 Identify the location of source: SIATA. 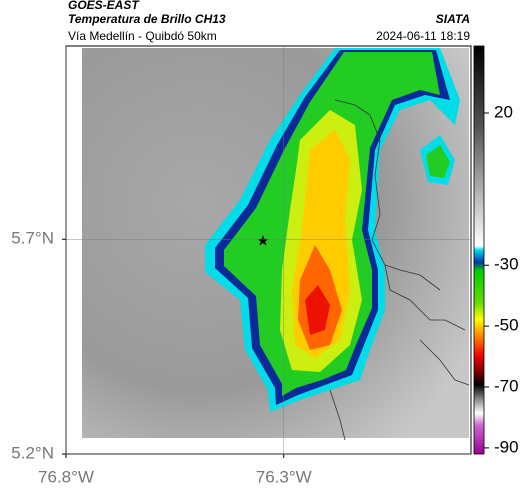
(453, 19).